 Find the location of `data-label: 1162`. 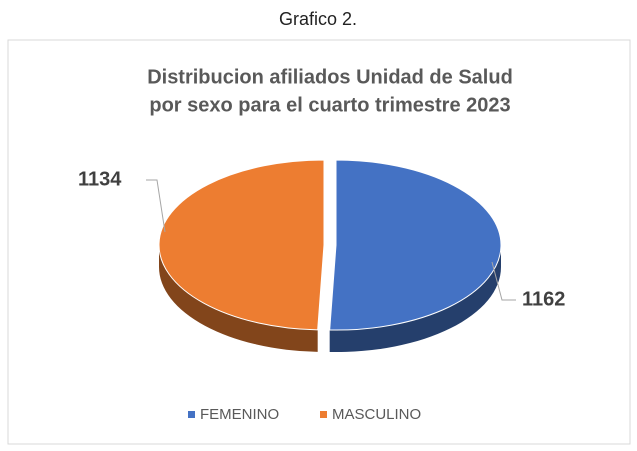

data-label: 1162 is located at coordinates (543, 299).